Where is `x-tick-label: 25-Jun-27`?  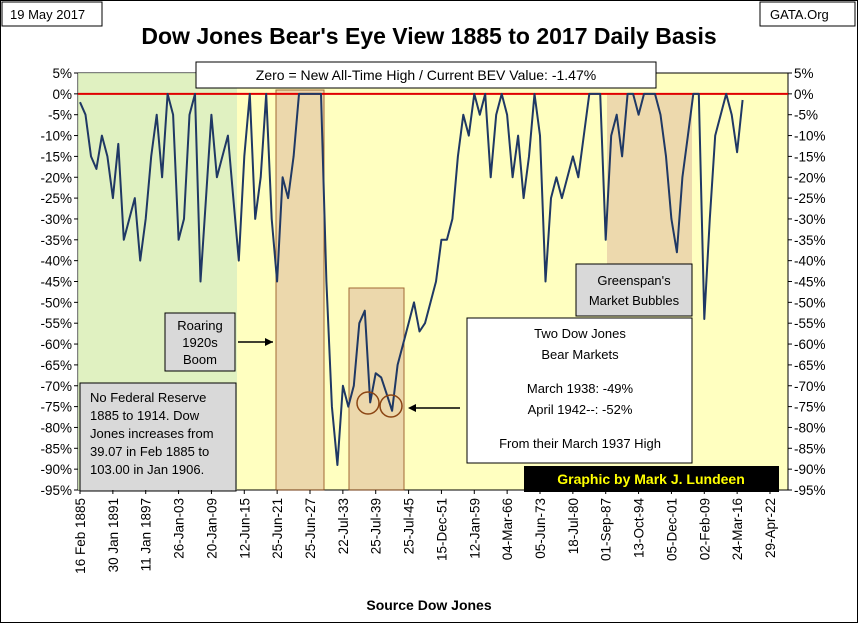 x-tick-label: 25-Jun-27 is located at coordinates (310, 528).